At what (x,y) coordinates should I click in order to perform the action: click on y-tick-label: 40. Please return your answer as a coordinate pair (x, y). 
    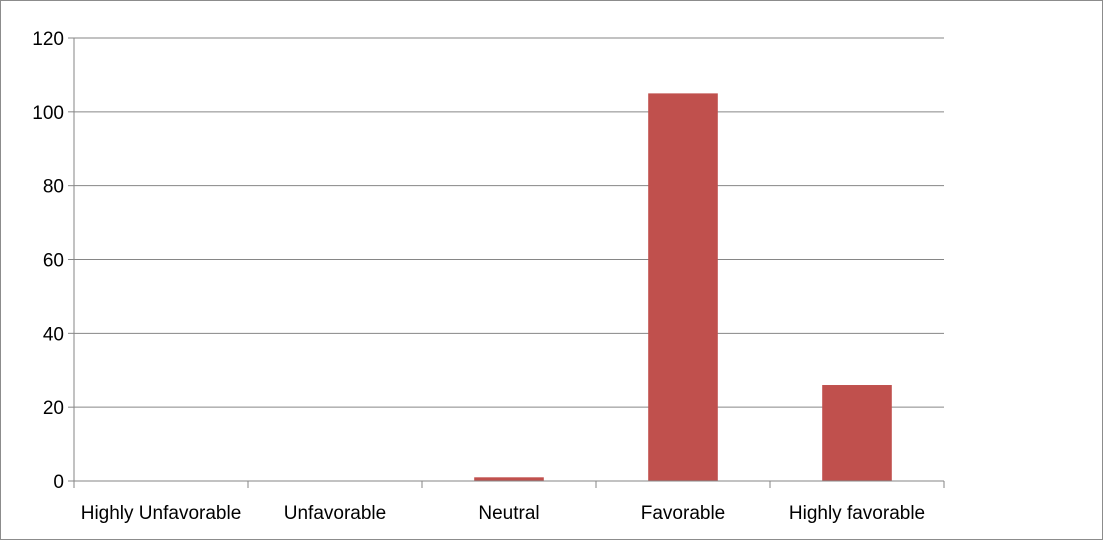
    Looking at the image, I should click on (53, 334).